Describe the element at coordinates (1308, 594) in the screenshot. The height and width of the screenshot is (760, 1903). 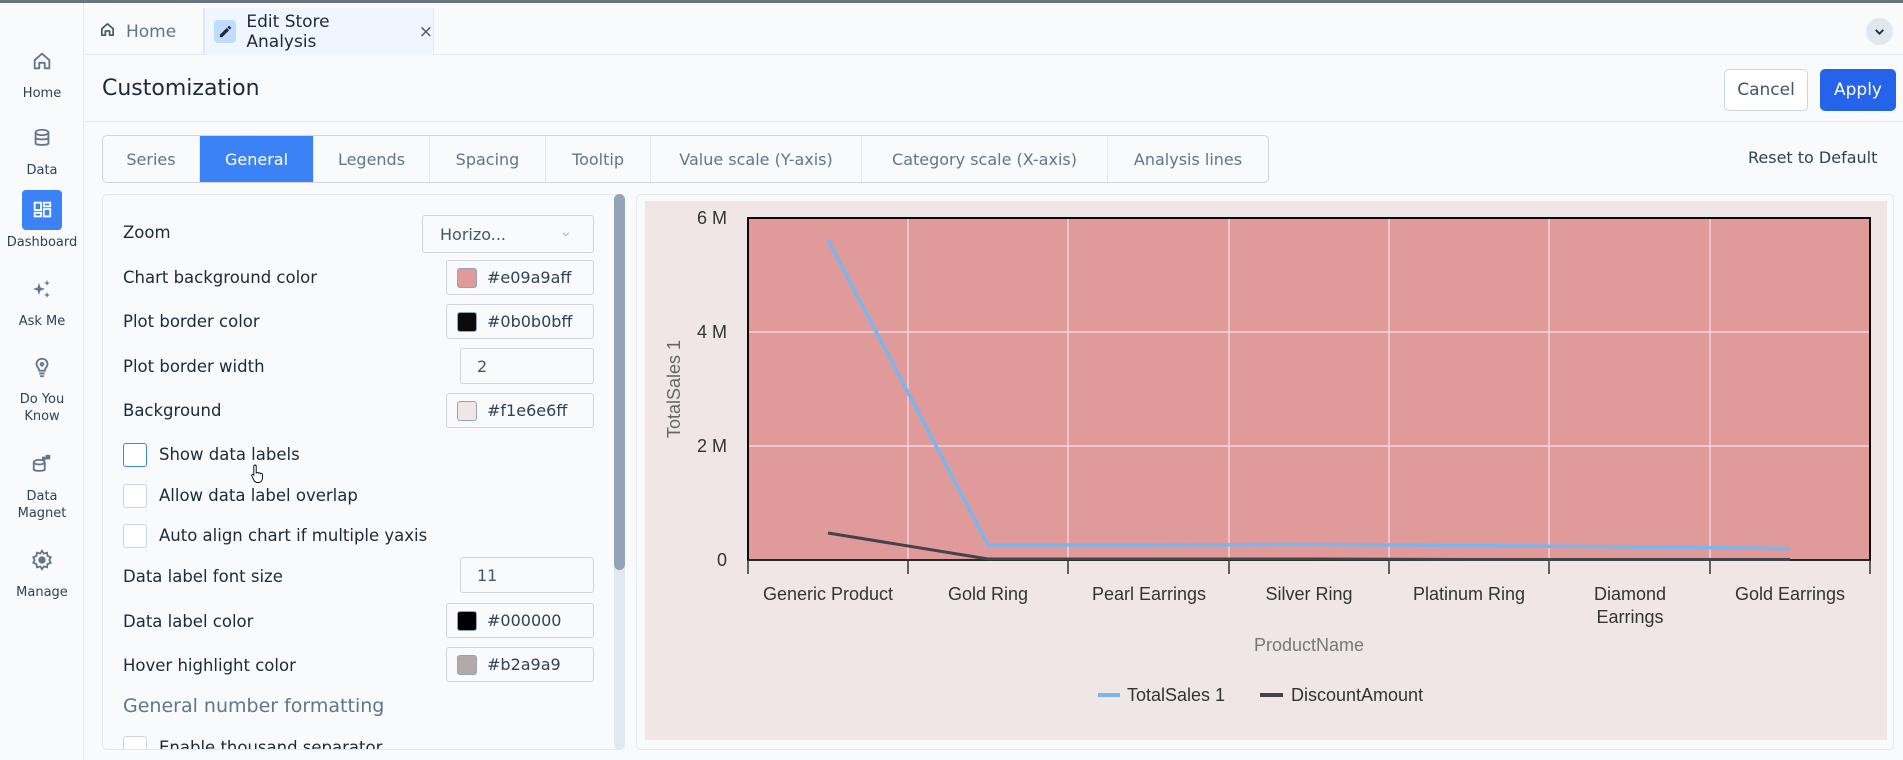
I see `svg-text: Silver Ring` at that location.